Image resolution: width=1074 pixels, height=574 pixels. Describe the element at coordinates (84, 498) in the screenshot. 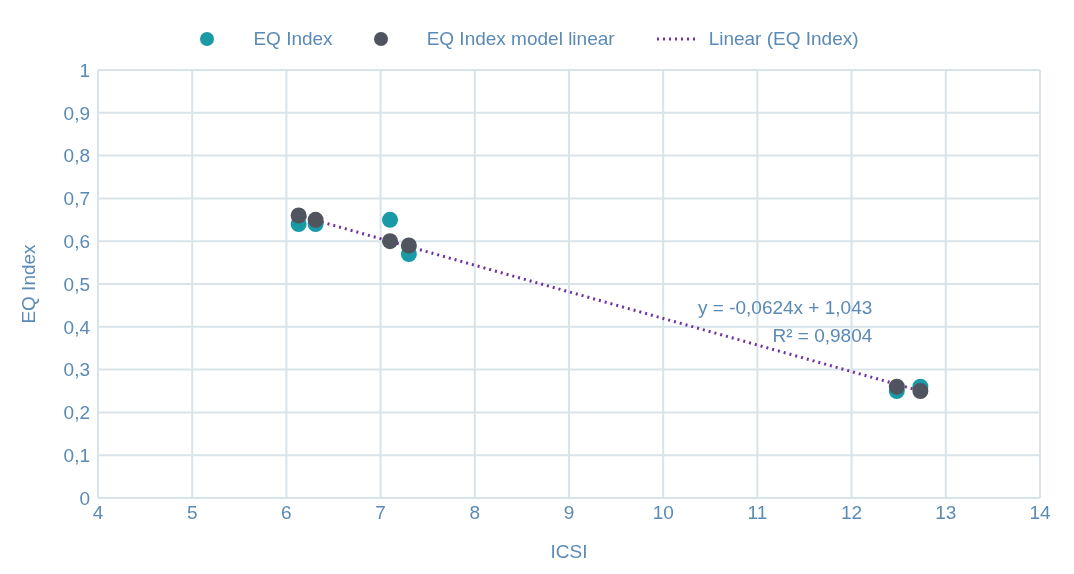

I see `y-tick-label: 0` at that location.